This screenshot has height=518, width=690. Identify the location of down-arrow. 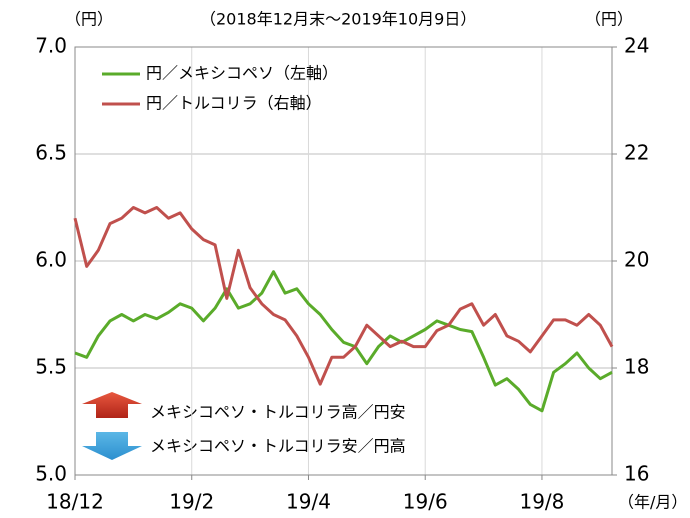
(112, 446).